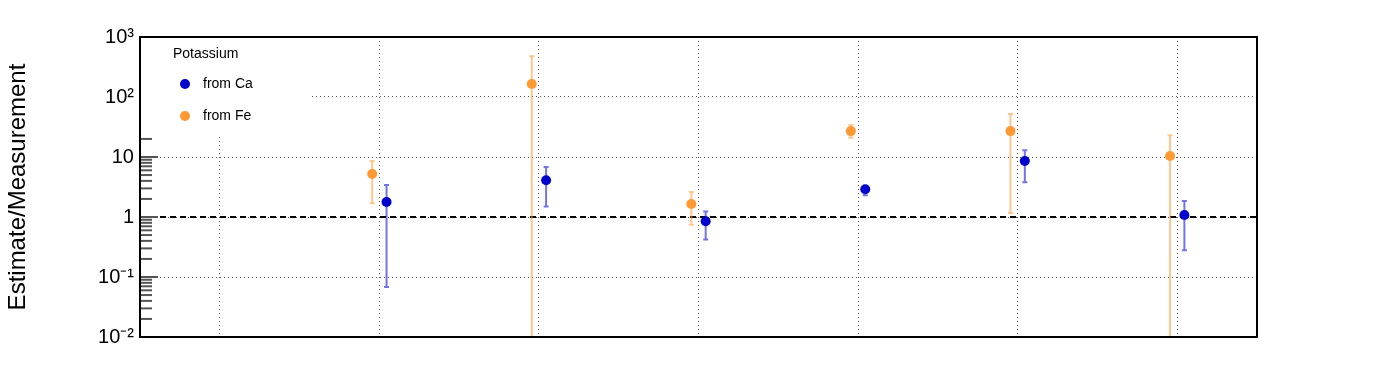 This screenshot has height=375, width=1398. Describe the element at coordinates (228, 82) in the screenshot. I see `legend-label: from Ca` at that location.